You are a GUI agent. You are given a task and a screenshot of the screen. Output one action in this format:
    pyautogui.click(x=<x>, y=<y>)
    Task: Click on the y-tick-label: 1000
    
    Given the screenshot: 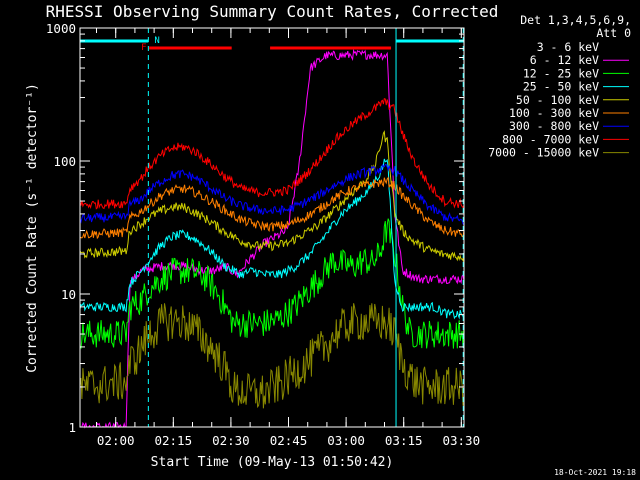 What is the action you would take?
    pyautogui.click(x=61, y=28)
    